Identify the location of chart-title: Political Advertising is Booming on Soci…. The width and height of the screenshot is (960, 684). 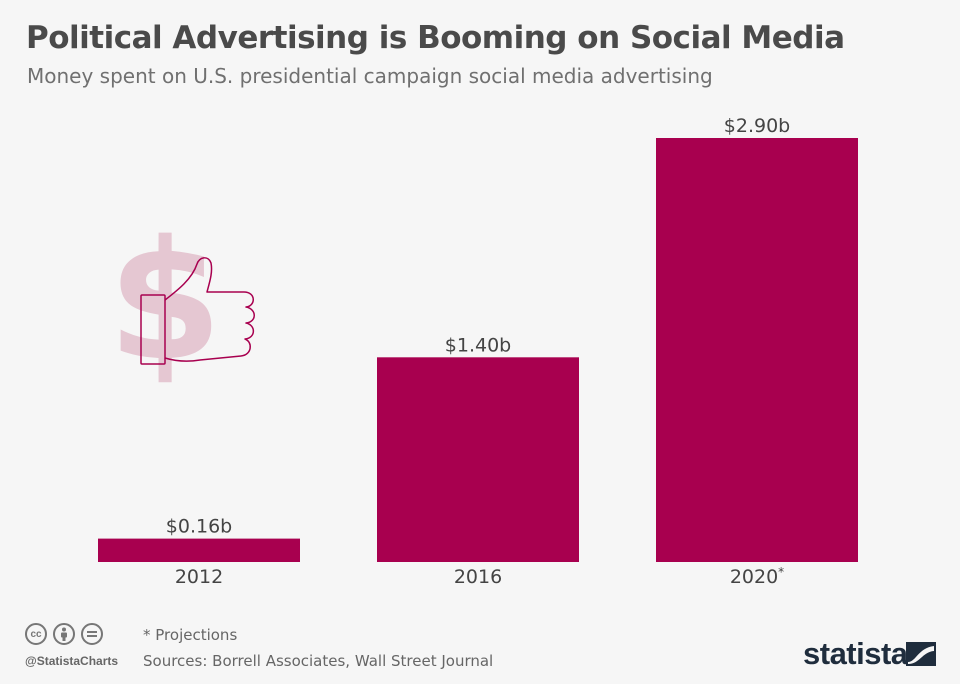
(435, 38).